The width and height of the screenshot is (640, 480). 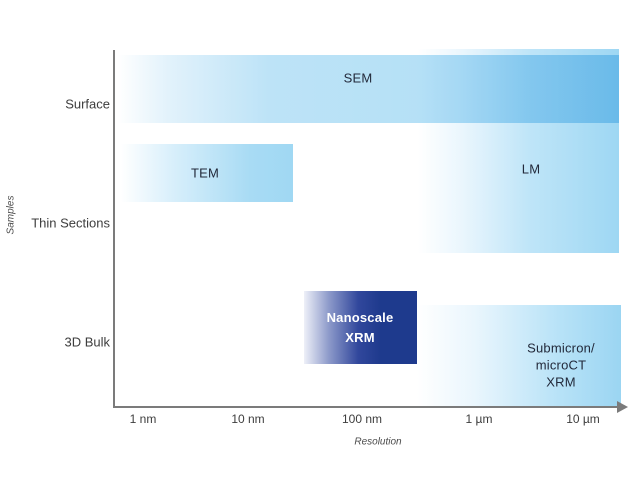 What do you see at coordinates (87, 104) in the screenshot?
I see `y-category-surface: Surface` at bounding box center [87, 104].